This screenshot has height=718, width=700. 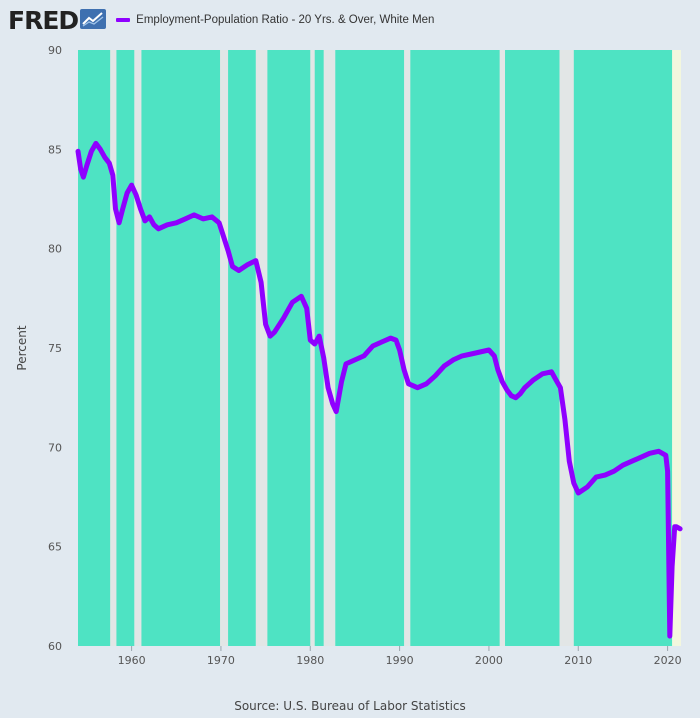 What do you see at coordinates (123, 20) in the screenshot?
I see `legend-swatch` at bounding box center [123, 20].